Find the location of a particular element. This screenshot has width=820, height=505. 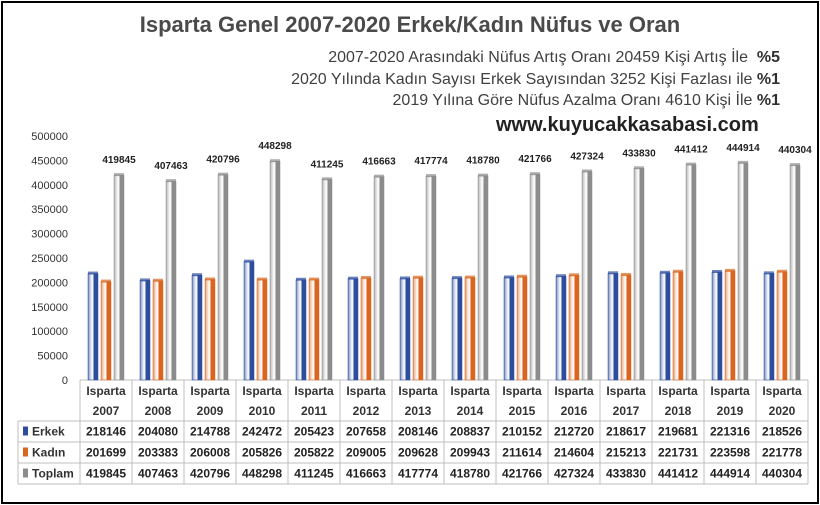

website-url: www.kuyucakkasabasi.com is located at coordinates (627, 125).